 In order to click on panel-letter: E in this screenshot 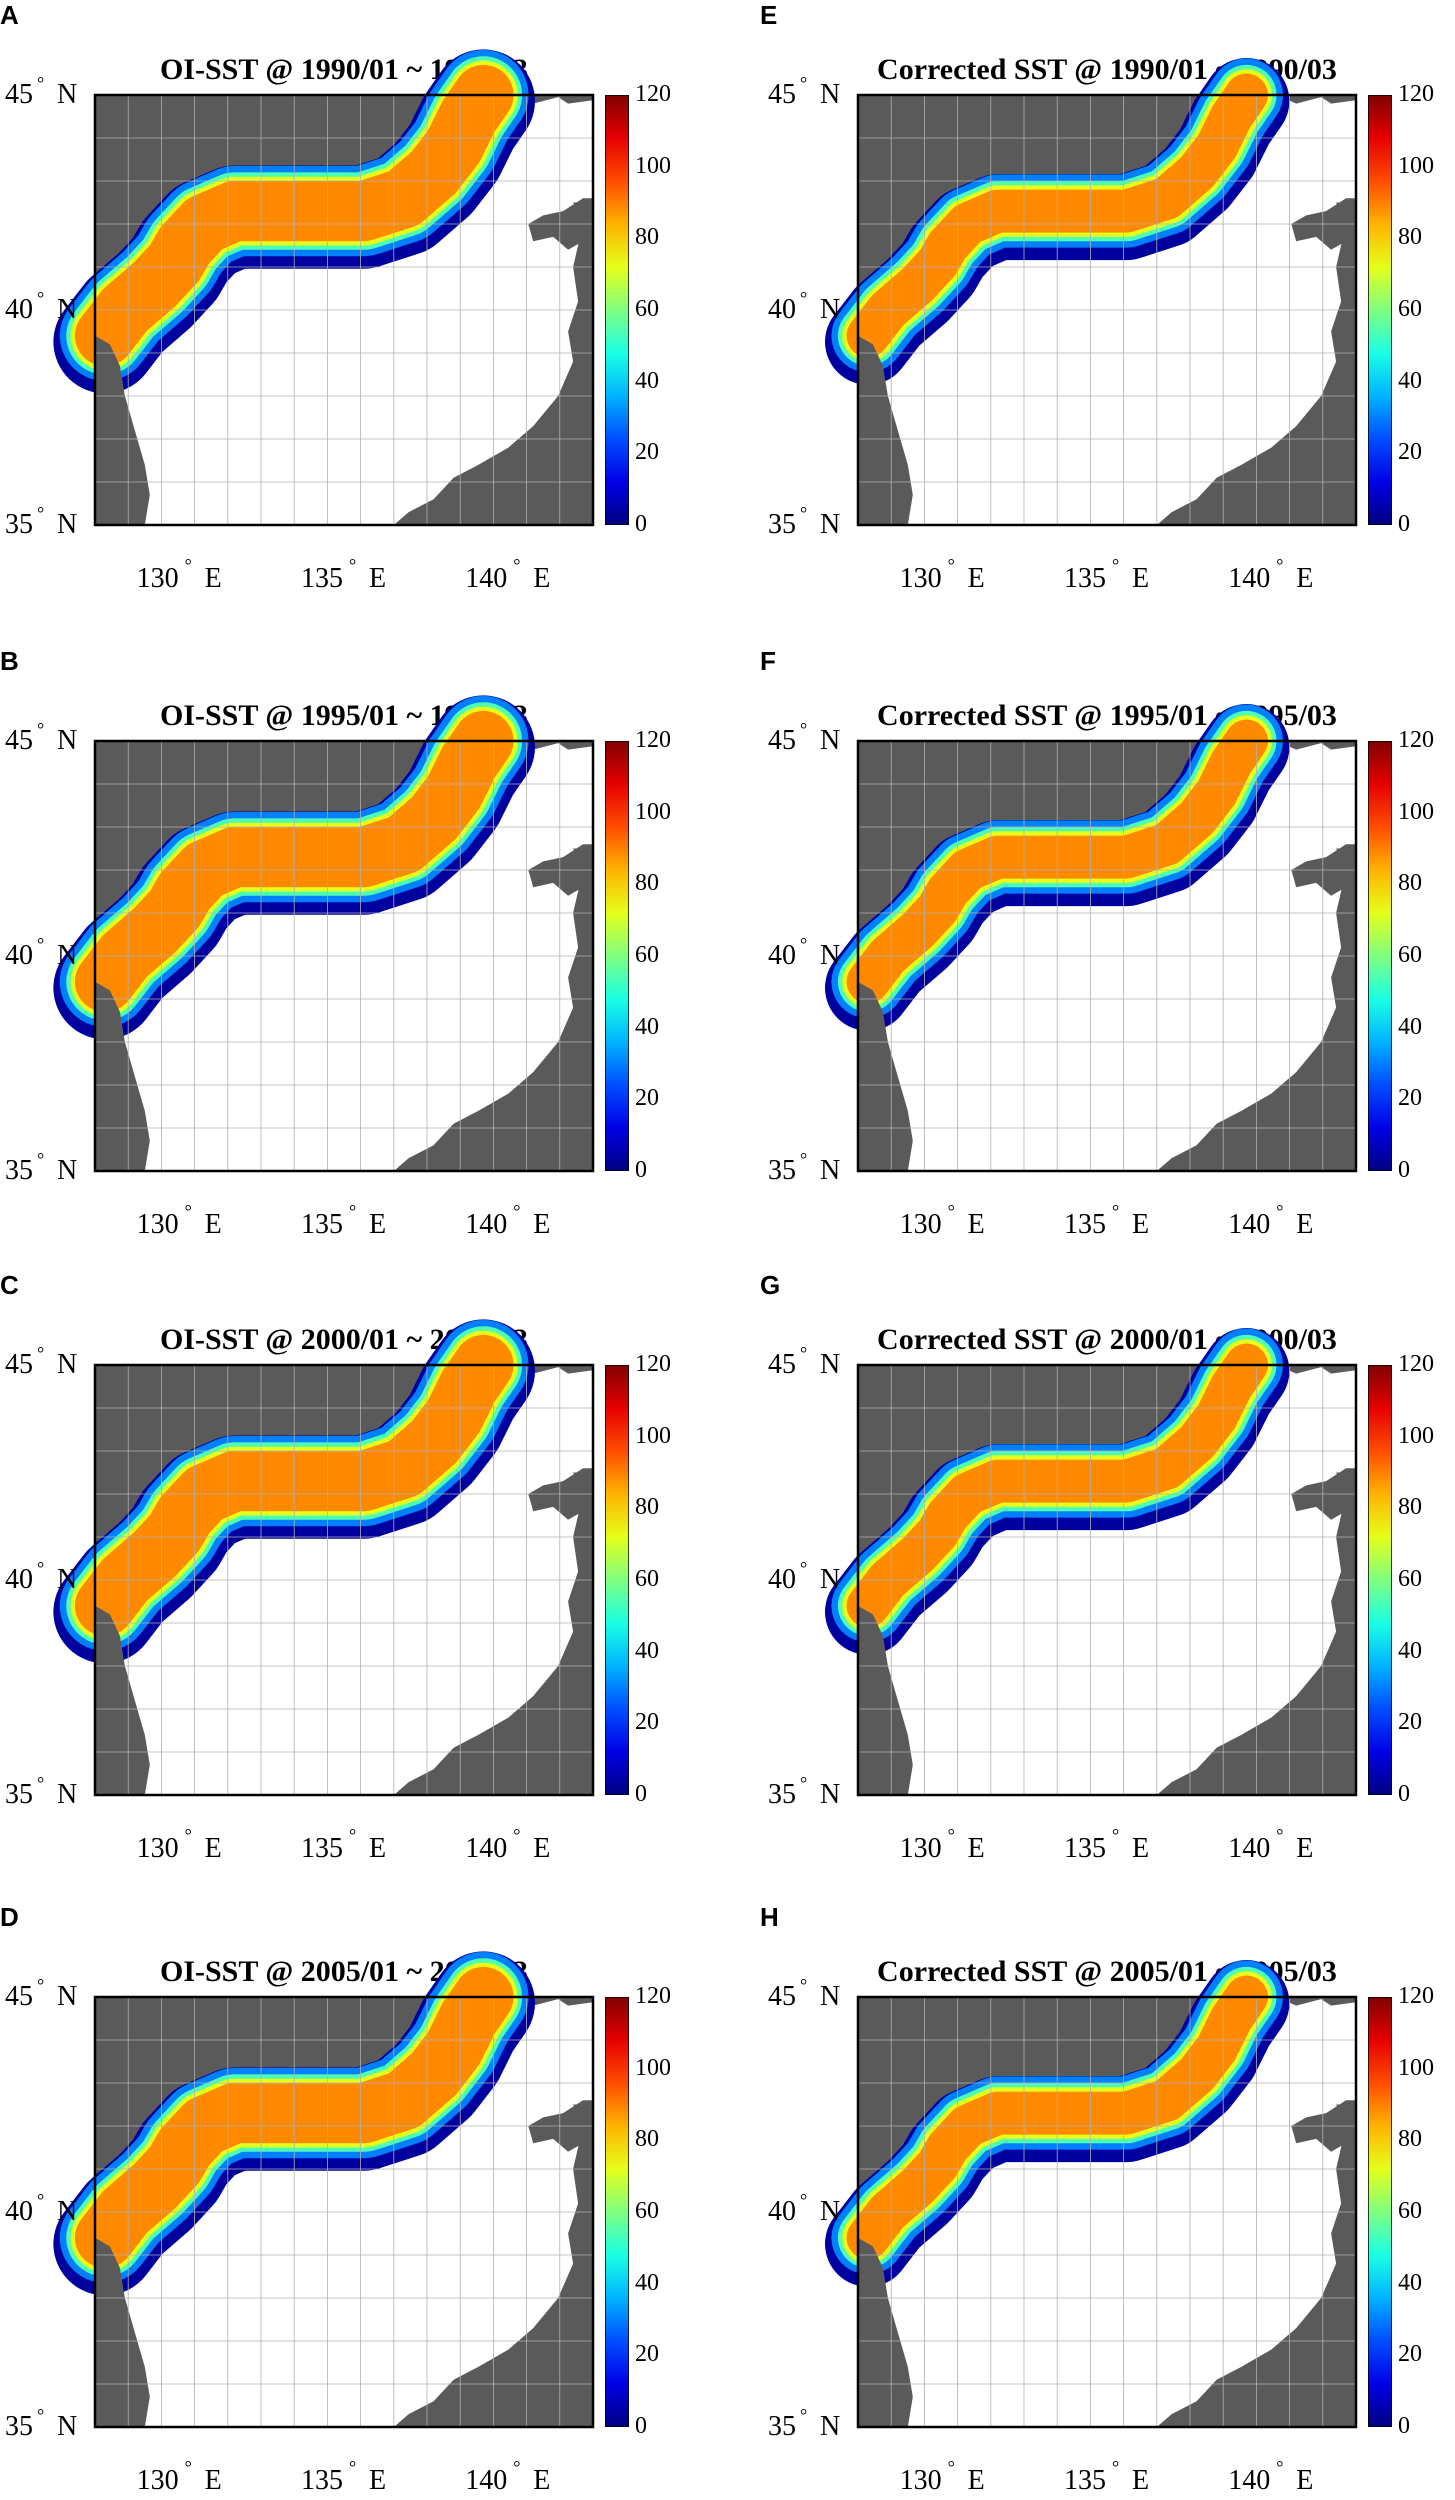, I will do `click(769, 15)`.